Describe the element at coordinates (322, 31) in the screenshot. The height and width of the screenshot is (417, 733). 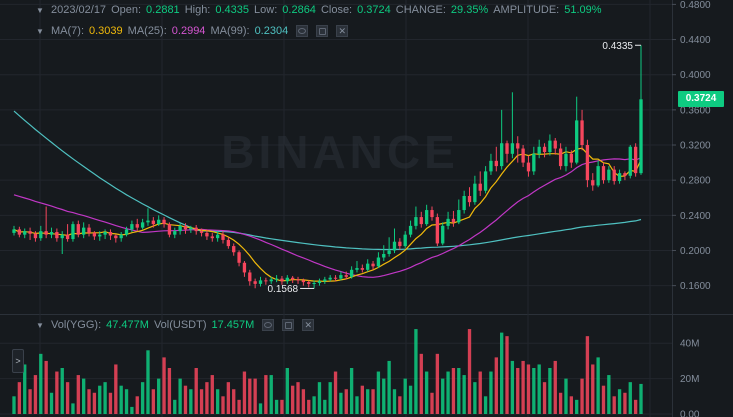
I see `ma-settings-icon` at that location.